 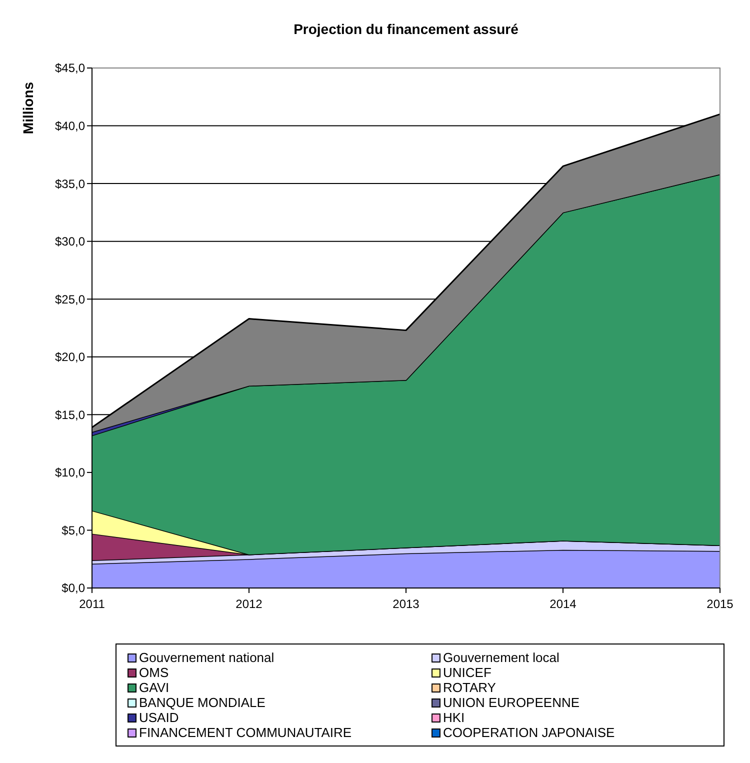 What do you see at coordinates (28, 108) in the screenshot?
I see `y-axis-title: Millions` at bounding box center [28, 108].